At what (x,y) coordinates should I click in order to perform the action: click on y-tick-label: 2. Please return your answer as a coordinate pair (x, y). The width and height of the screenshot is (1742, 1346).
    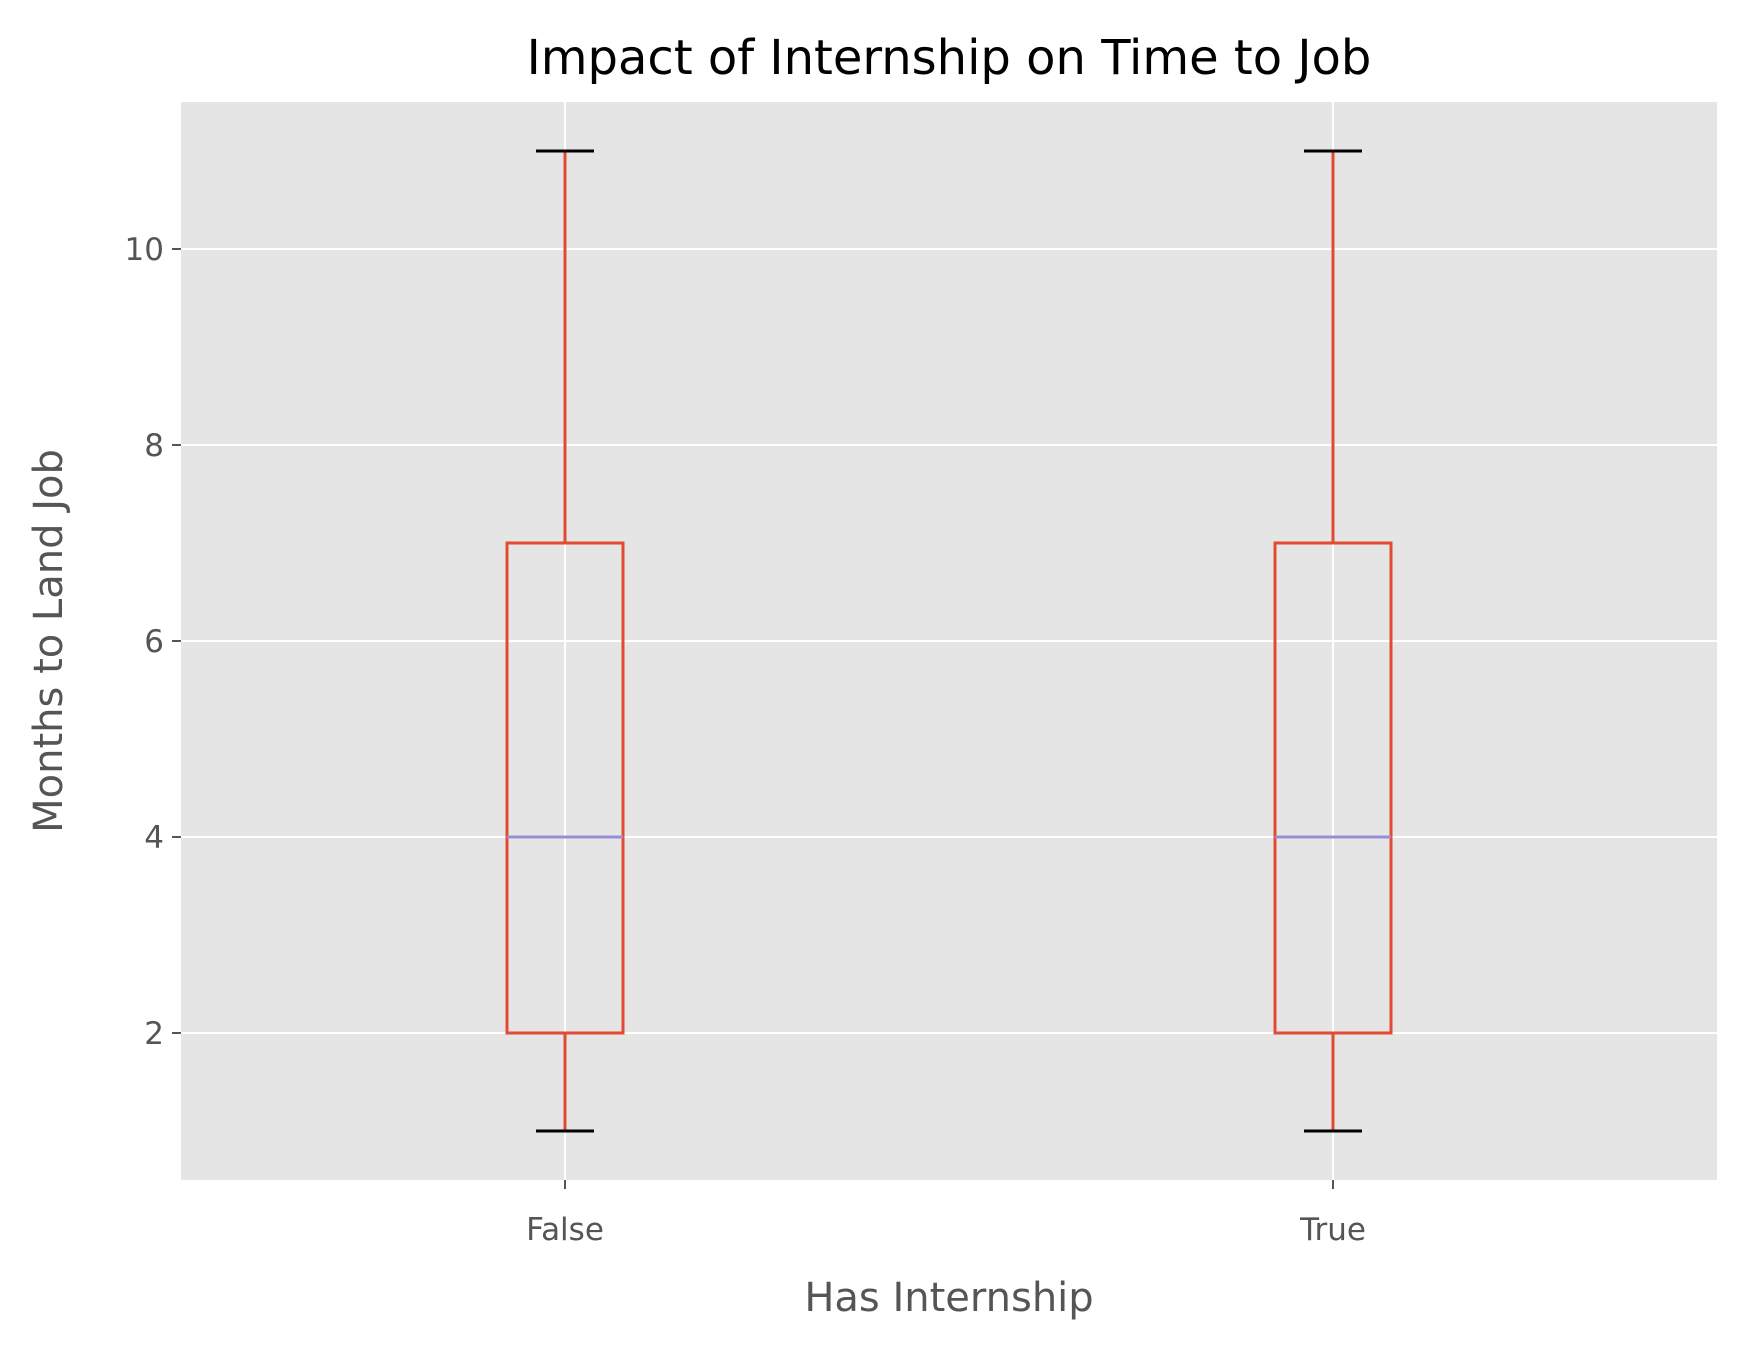
    Looking at the image, I should click on (154, 1034).